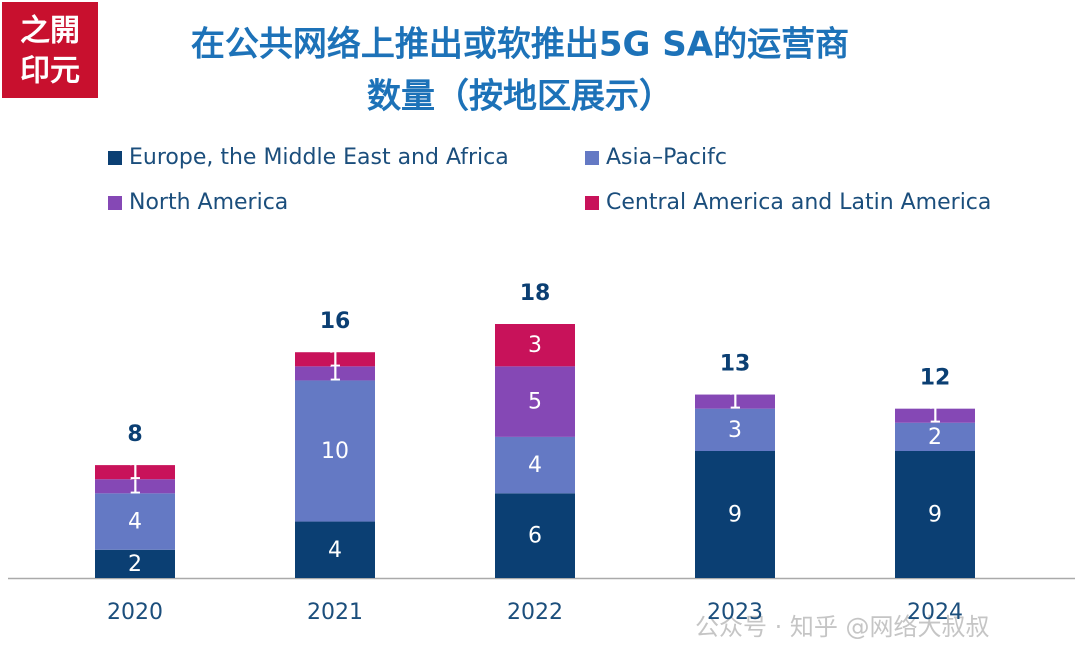  What do you see at coordinates (335, 612) in the screenshot?
I see `x-tick-label: 2021` at bounding box center [335, 612].